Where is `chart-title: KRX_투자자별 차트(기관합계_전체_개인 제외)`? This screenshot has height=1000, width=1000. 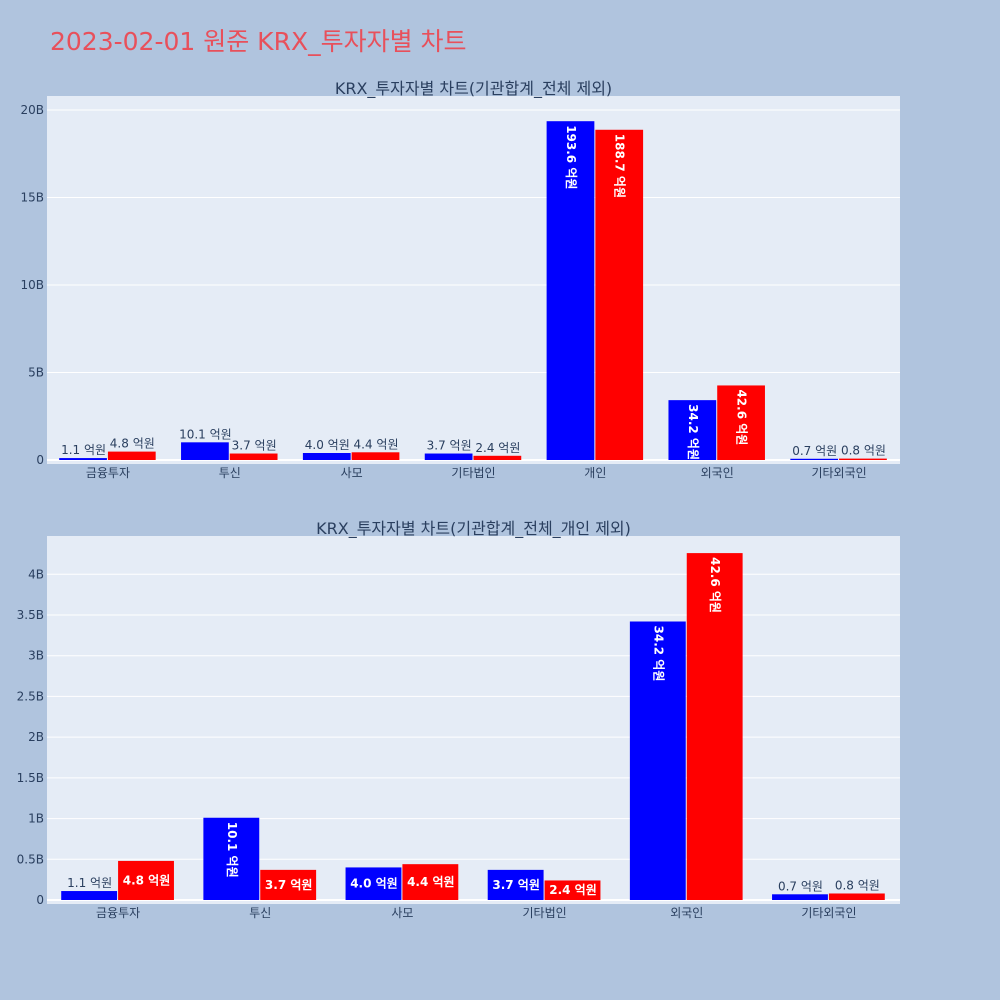
chart-title: KRX_투자자별 차트(기관합계_전체_개인 제외) is located at coordinates (473, 529).